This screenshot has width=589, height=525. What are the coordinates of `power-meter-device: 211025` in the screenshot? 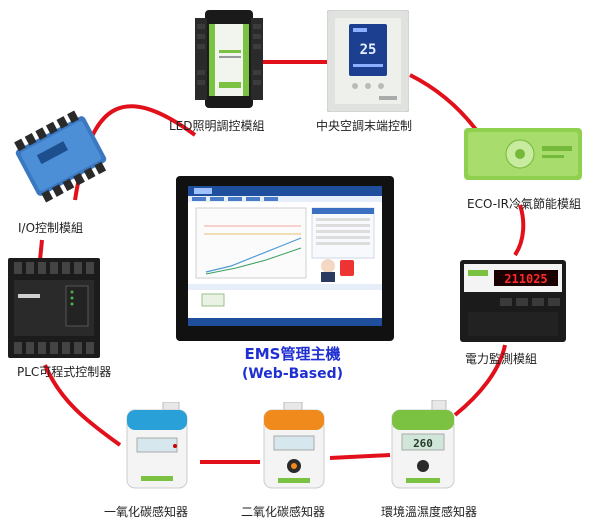 It's located at (513, 301).